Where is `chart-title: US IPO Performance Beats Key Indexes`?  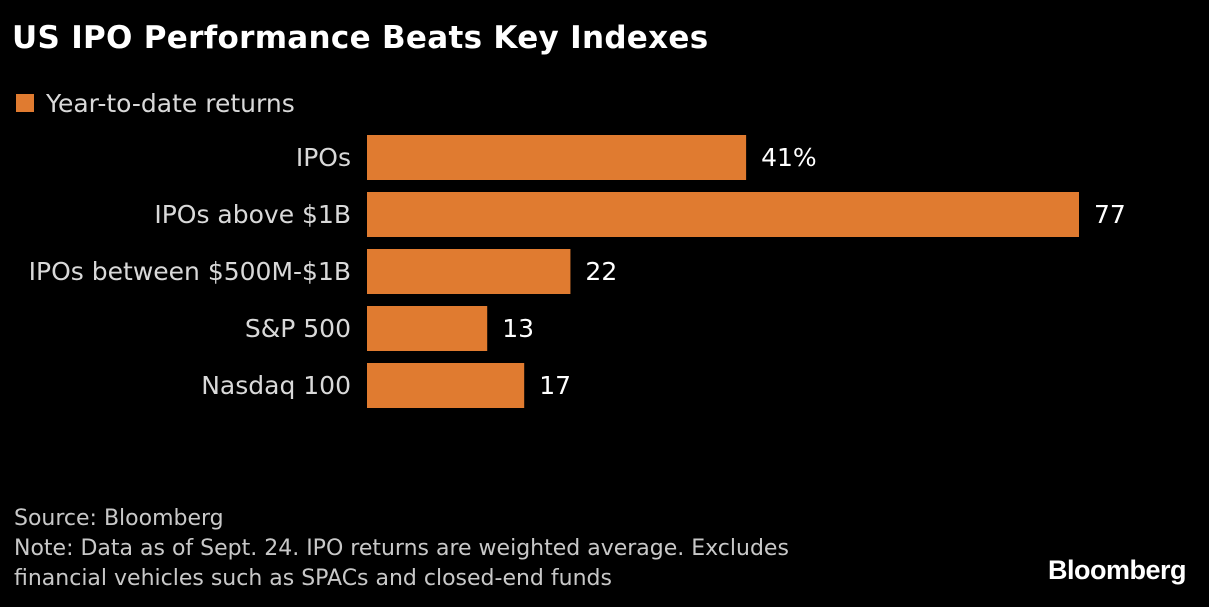 chart-title: US IPO Performance Beats Key Indexes is located at coordinates (360, 38).